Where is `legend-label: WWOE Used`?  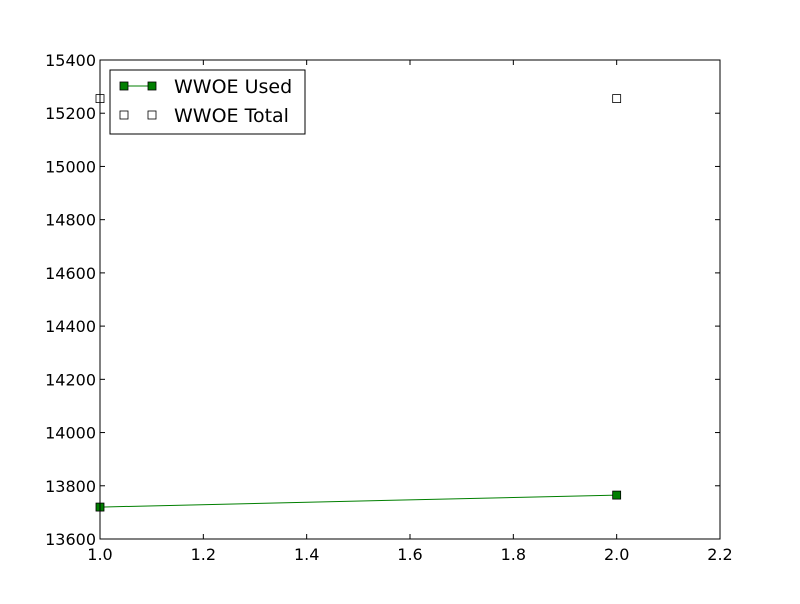
legend-label: WWOE Used is located at coordinates (233, 87).